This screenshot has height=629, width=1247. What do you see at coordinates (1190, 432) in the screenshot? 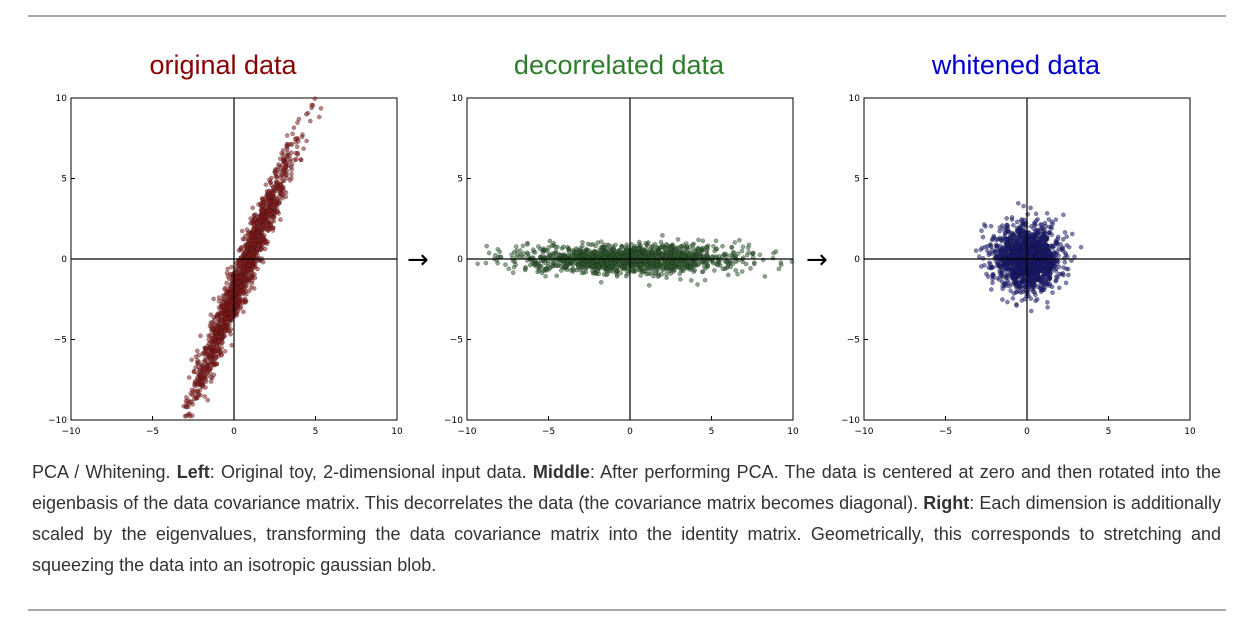
I see `x-tick-label: 10` at bounding box center [1190, 432].